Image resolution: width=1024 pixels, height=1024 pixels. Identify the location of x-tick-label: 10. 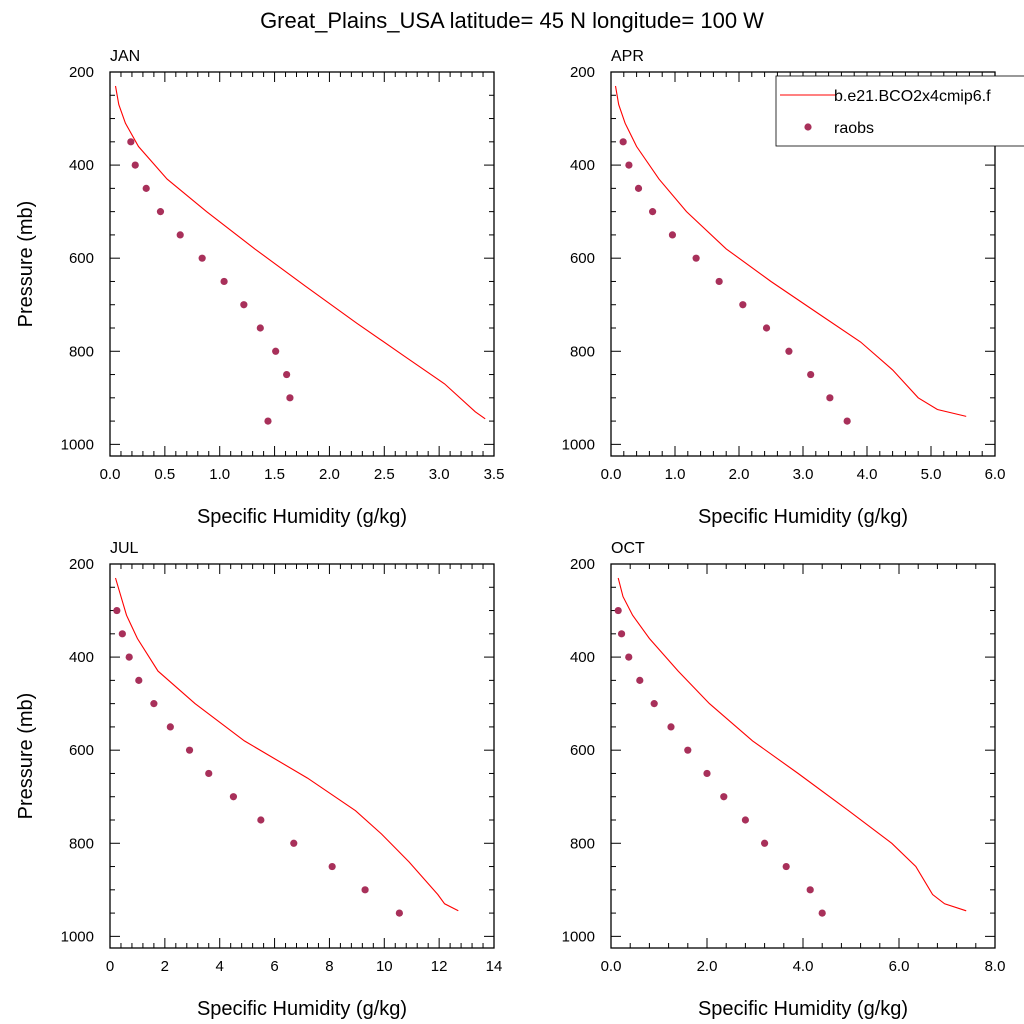
(384, 966).